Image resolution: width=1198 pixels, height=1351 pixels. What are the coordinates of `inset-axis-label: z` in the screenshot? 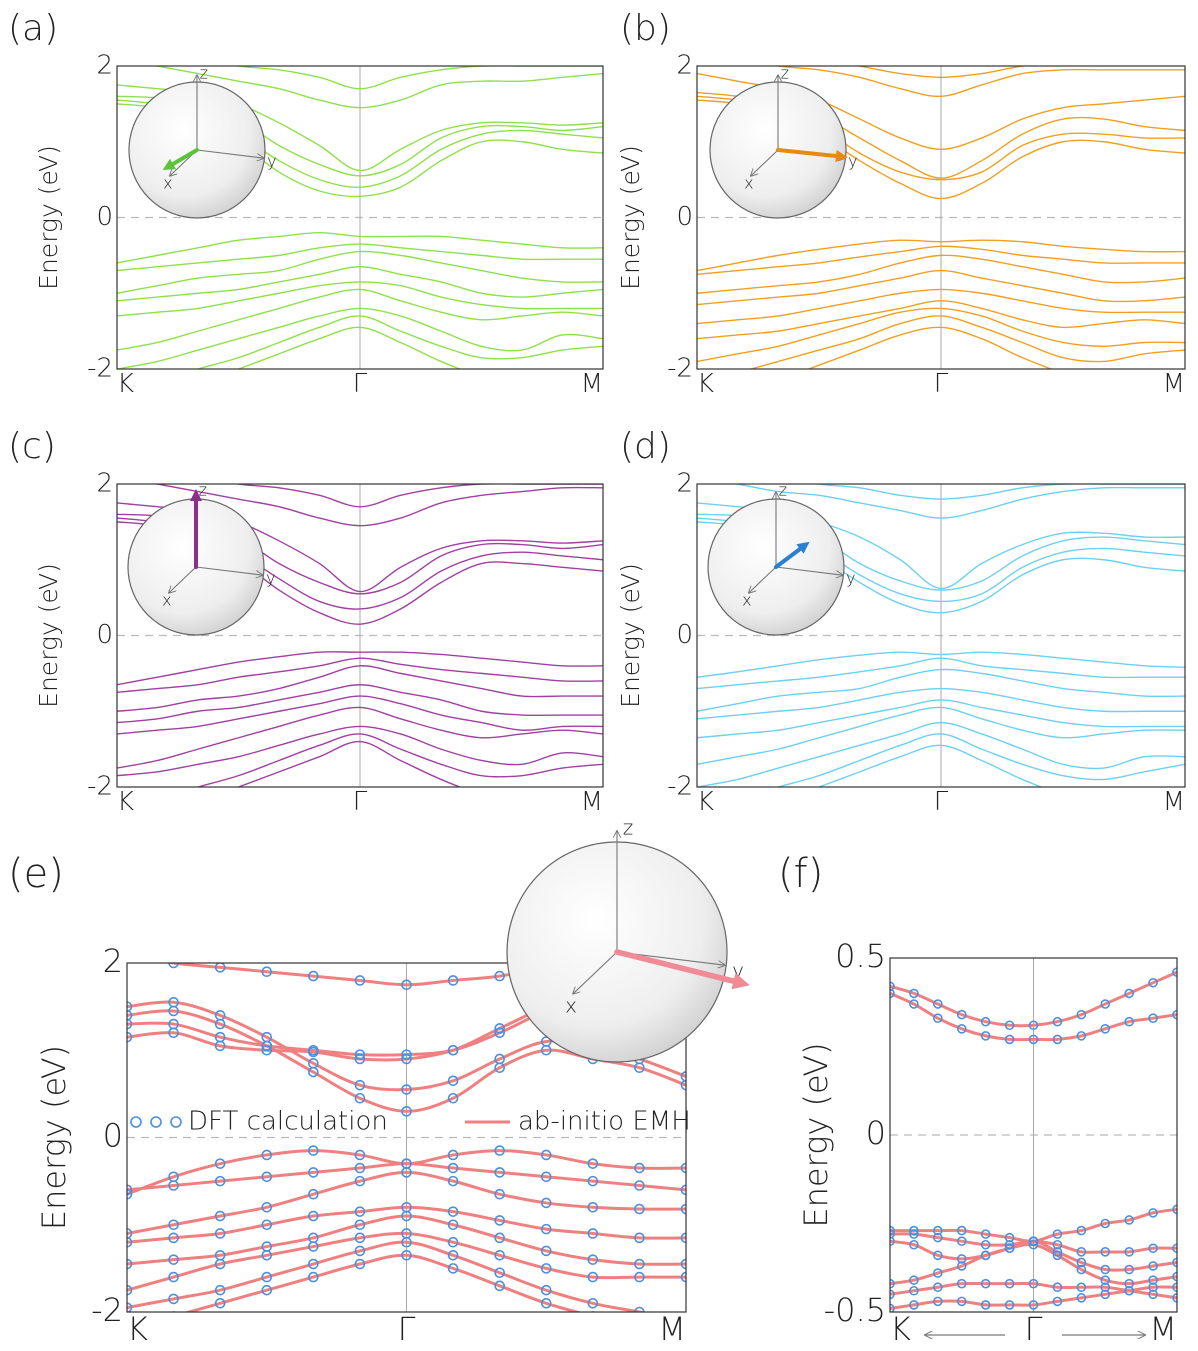 It's located at (204, 72).